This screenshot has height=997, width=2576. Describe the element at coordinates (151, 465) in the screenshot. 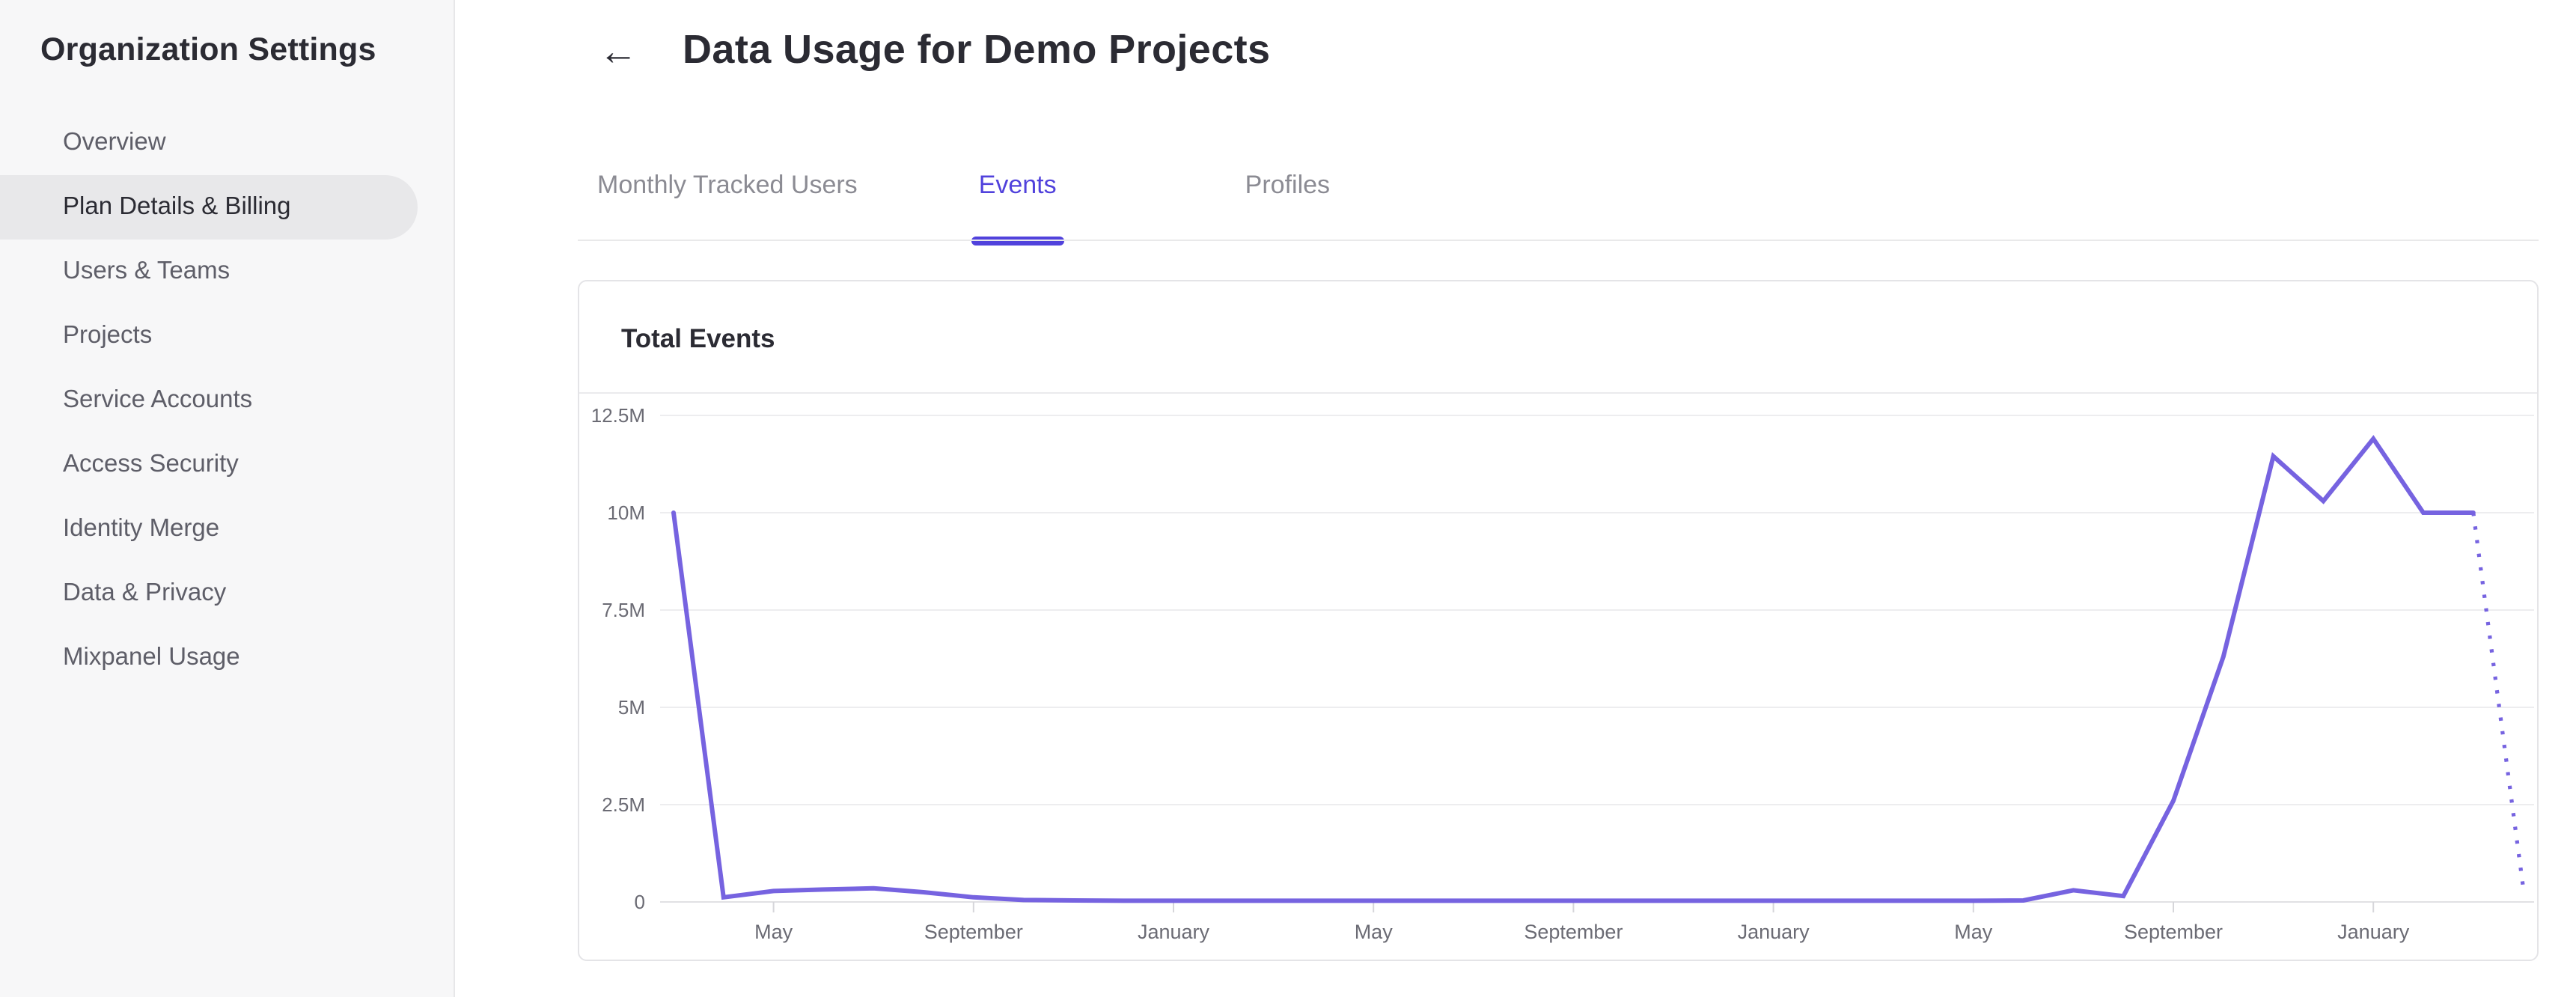

I see `sidebar-item-label: Access Security` at that location.